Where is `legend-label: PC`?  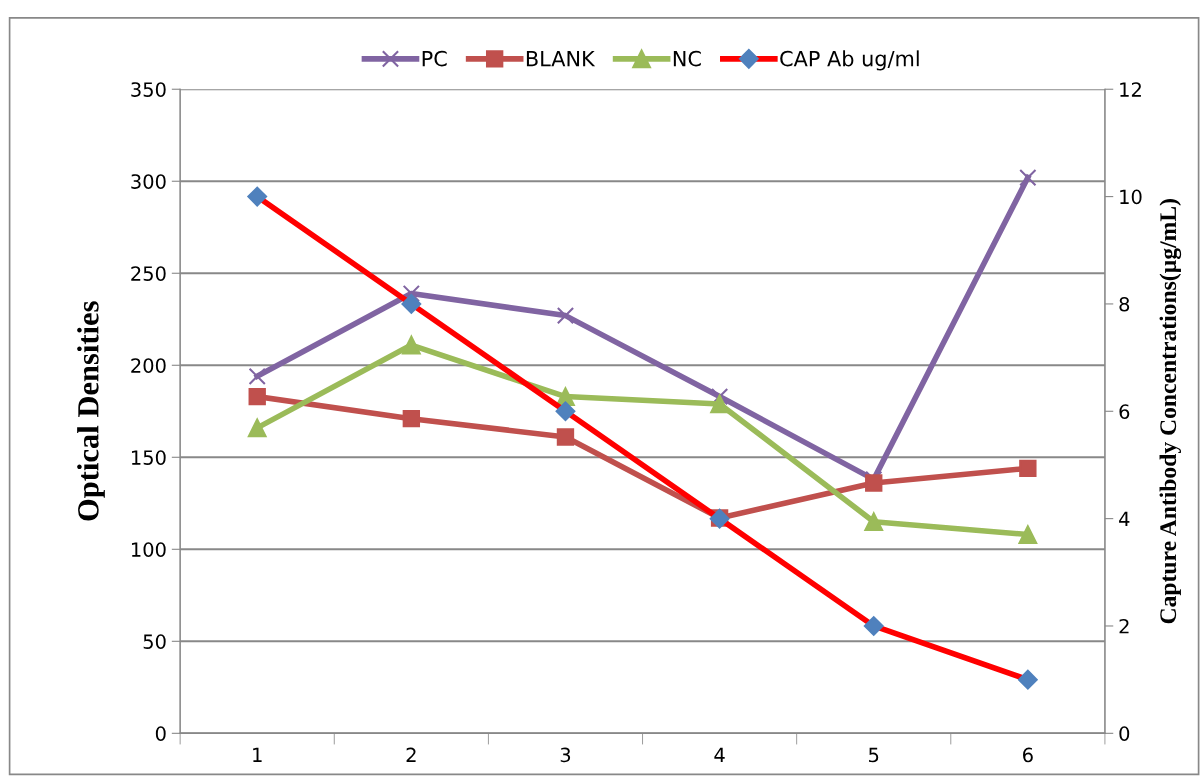 legend-label: PC is located at coordinates (434, 58).